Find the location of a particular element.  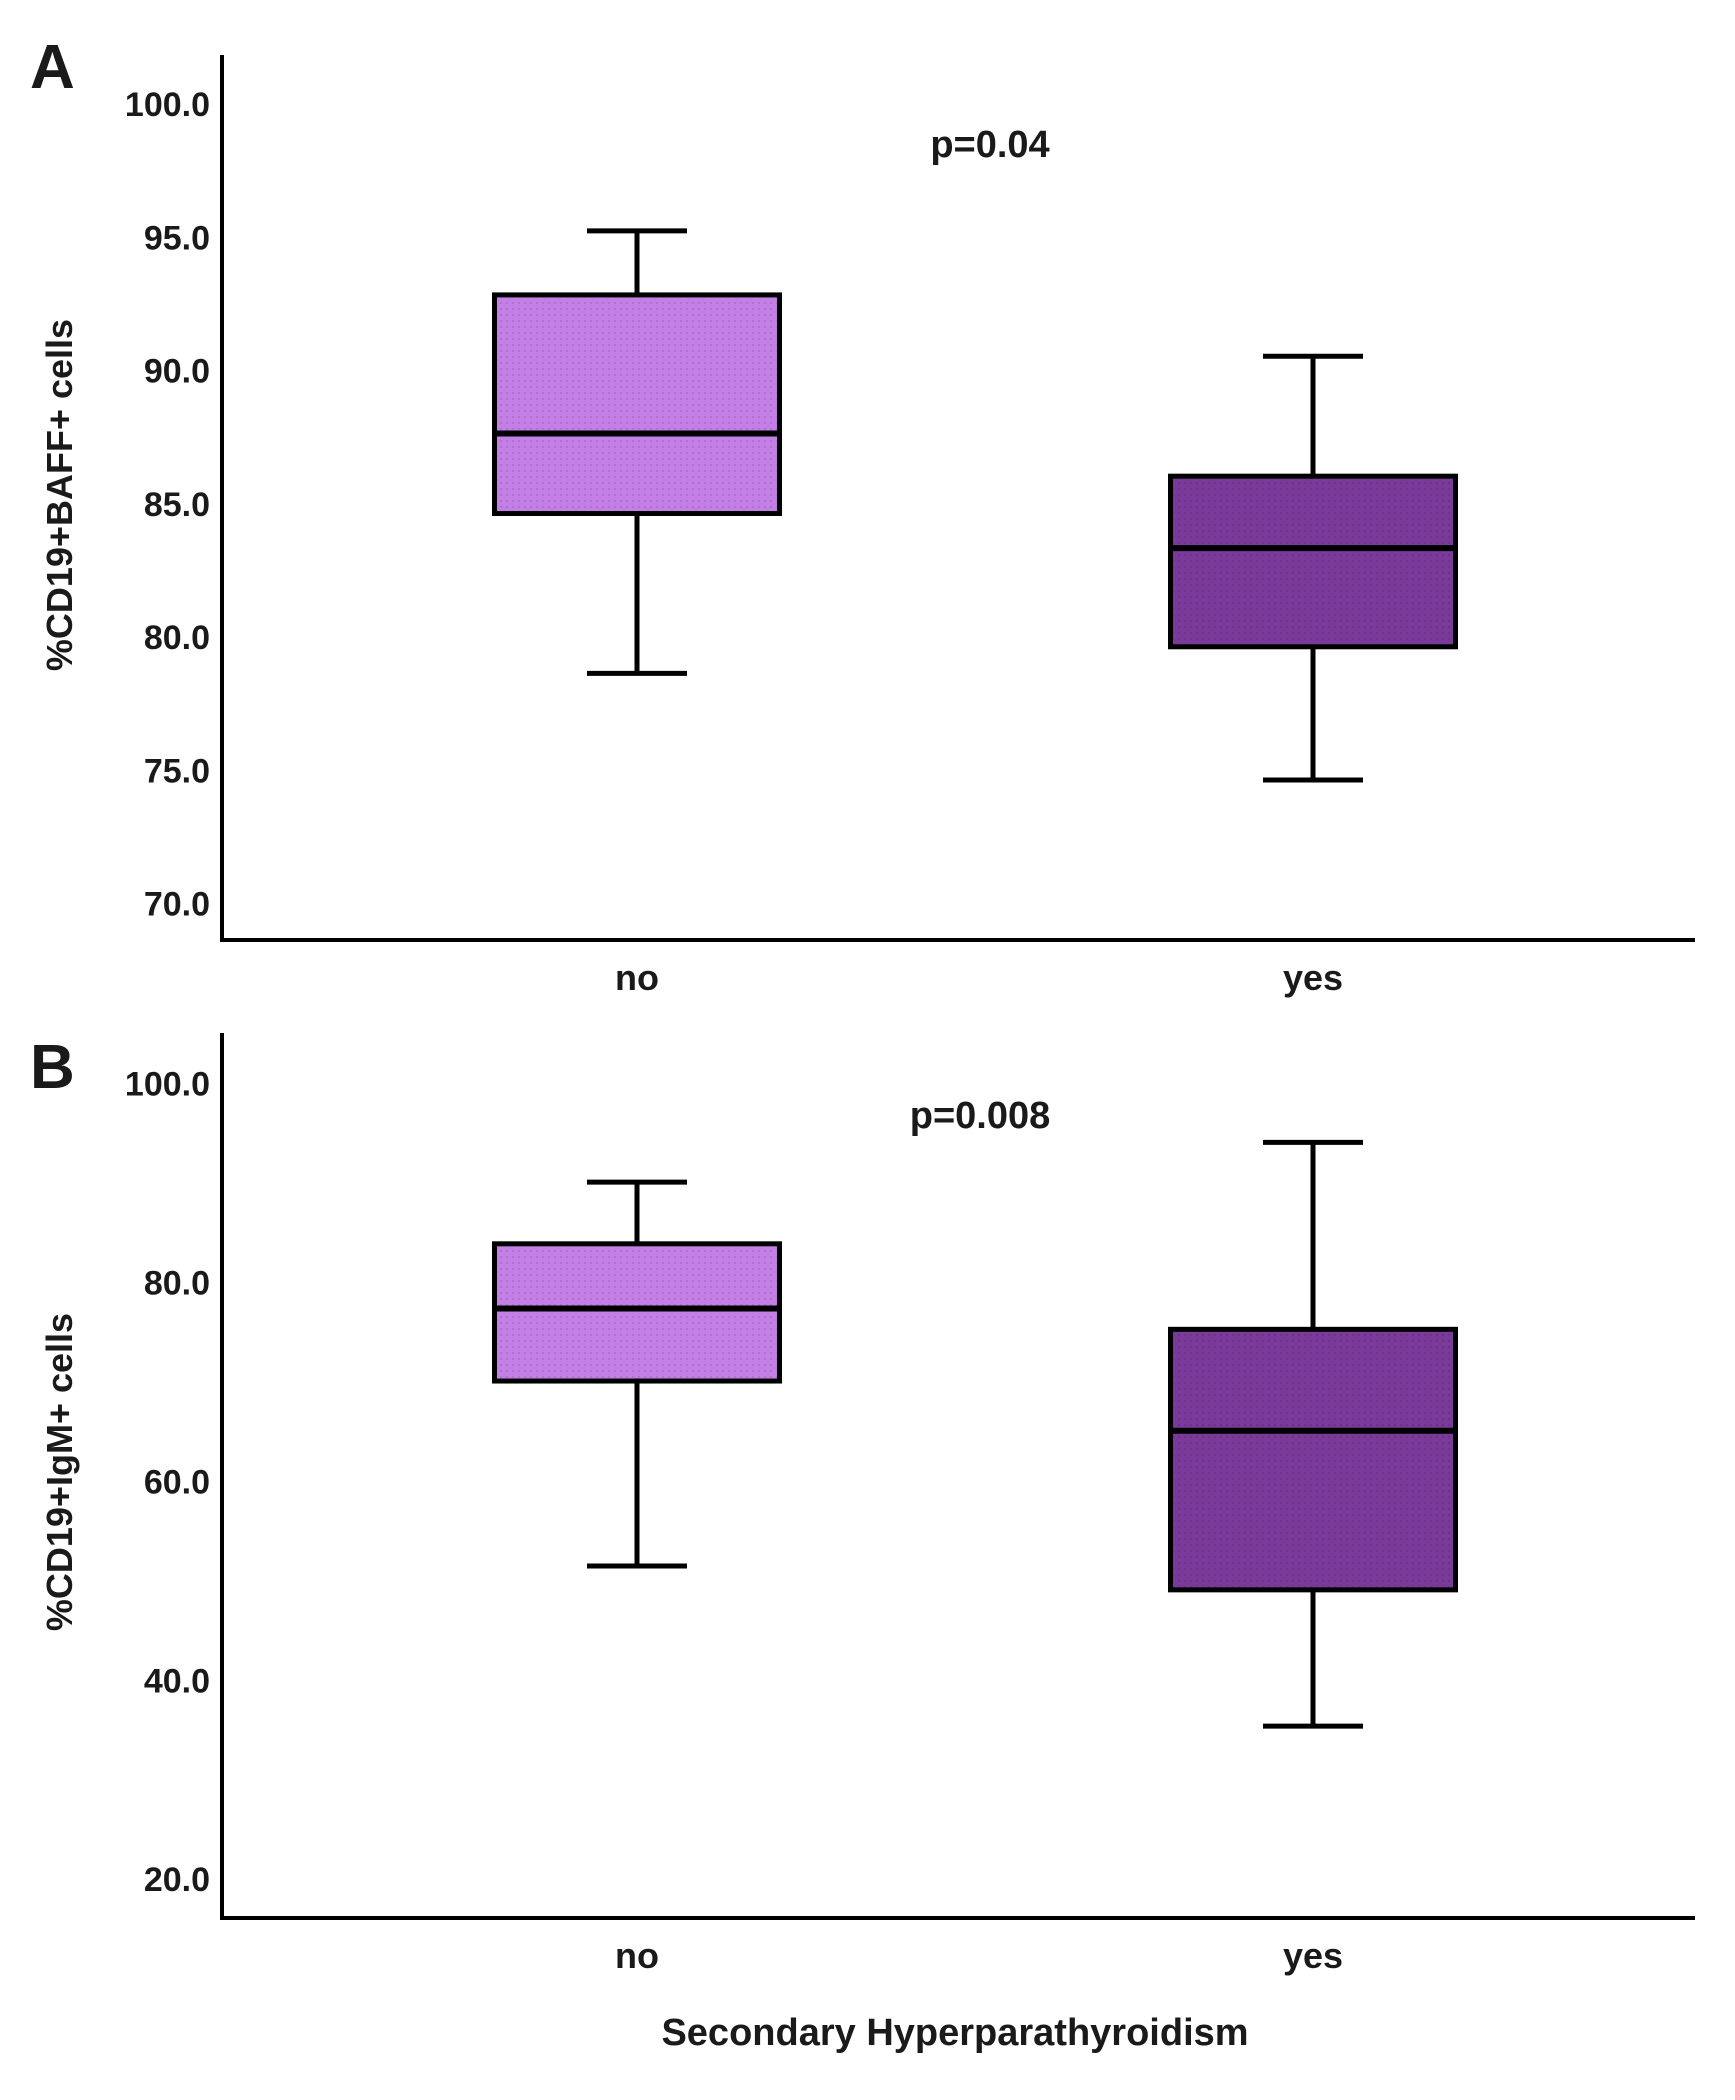

y-ticks-b: 20.0 40.0 60.0 80.0 100.0 is located at coordinates (167, 1483).